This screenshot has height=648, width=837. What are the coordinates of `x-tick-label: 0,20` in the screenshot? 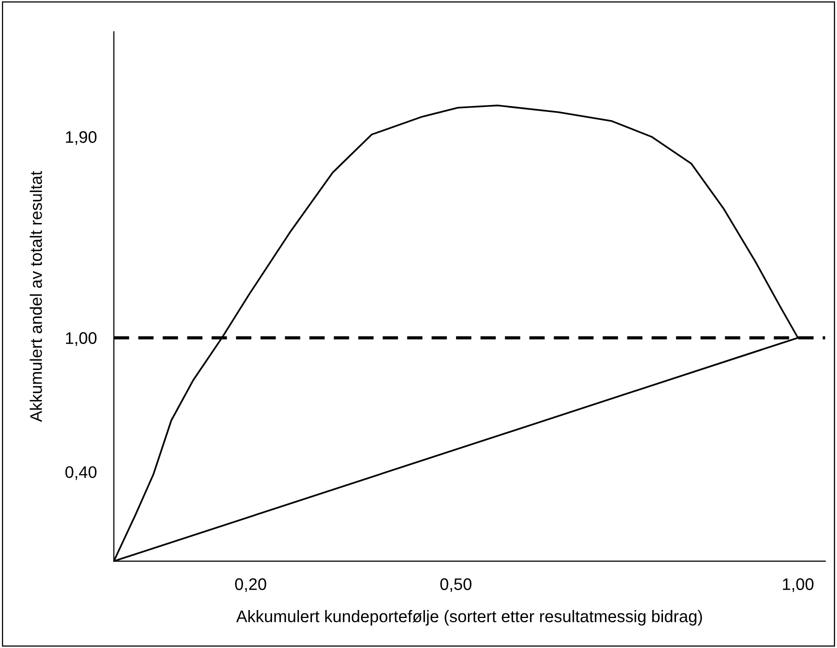 It's located at (250, 585).